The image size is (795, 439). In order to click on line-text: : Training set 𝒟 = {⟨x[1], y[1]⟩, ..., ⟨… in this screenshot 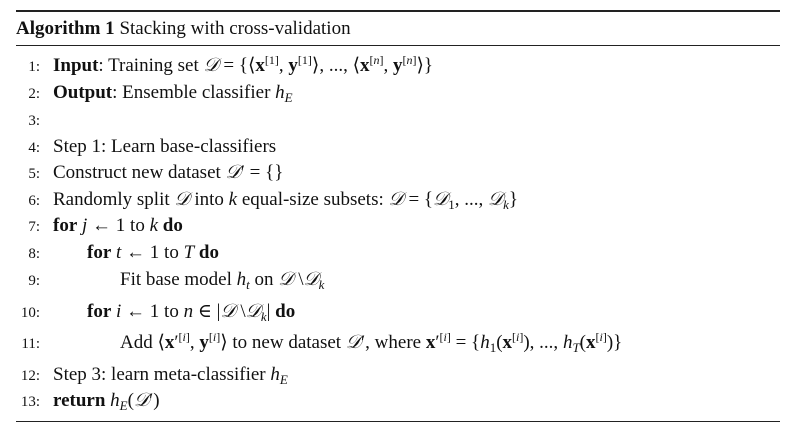, I will do `click(266, 64)`.